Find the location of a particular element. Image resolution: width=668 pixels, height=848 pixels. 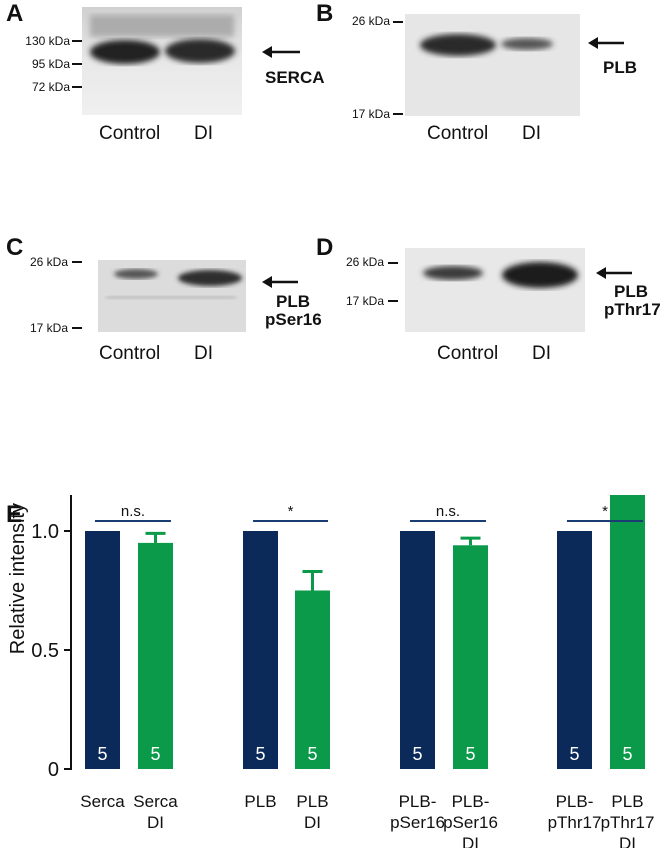

marker-c-17: 17 kDa is located at coordinates (48, 328).